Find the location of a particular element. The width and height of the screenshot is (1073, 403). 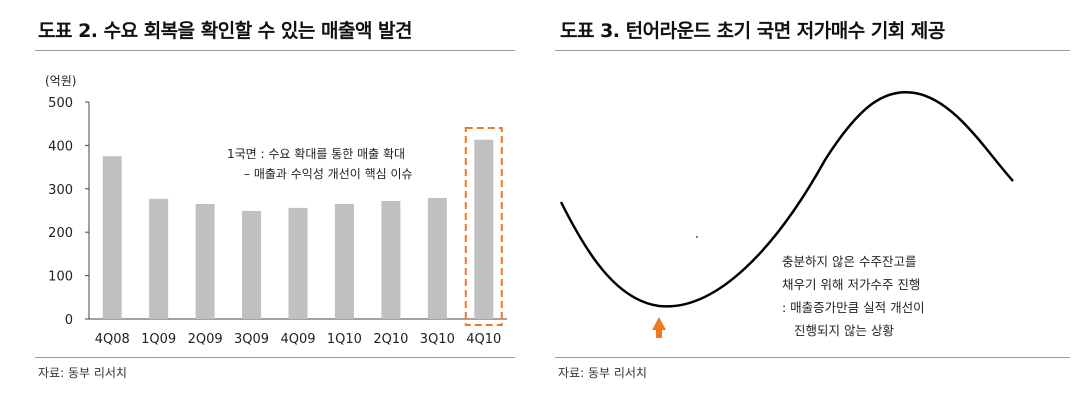

x-tick-label: 1Q09 is located at coordinates (158, 339).